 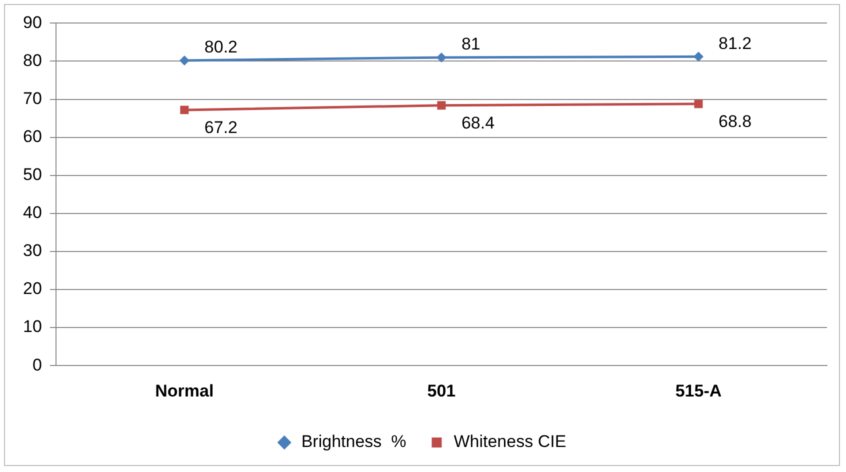 What do you see at coordinates (32, 136) in the screenshot?
I see `y-tick-label: 60` at bounding box center [32, 136].